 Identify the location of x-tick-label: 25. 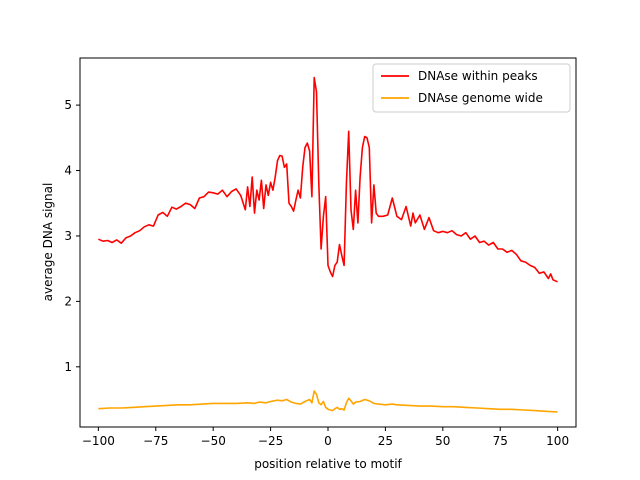
(385, 441).